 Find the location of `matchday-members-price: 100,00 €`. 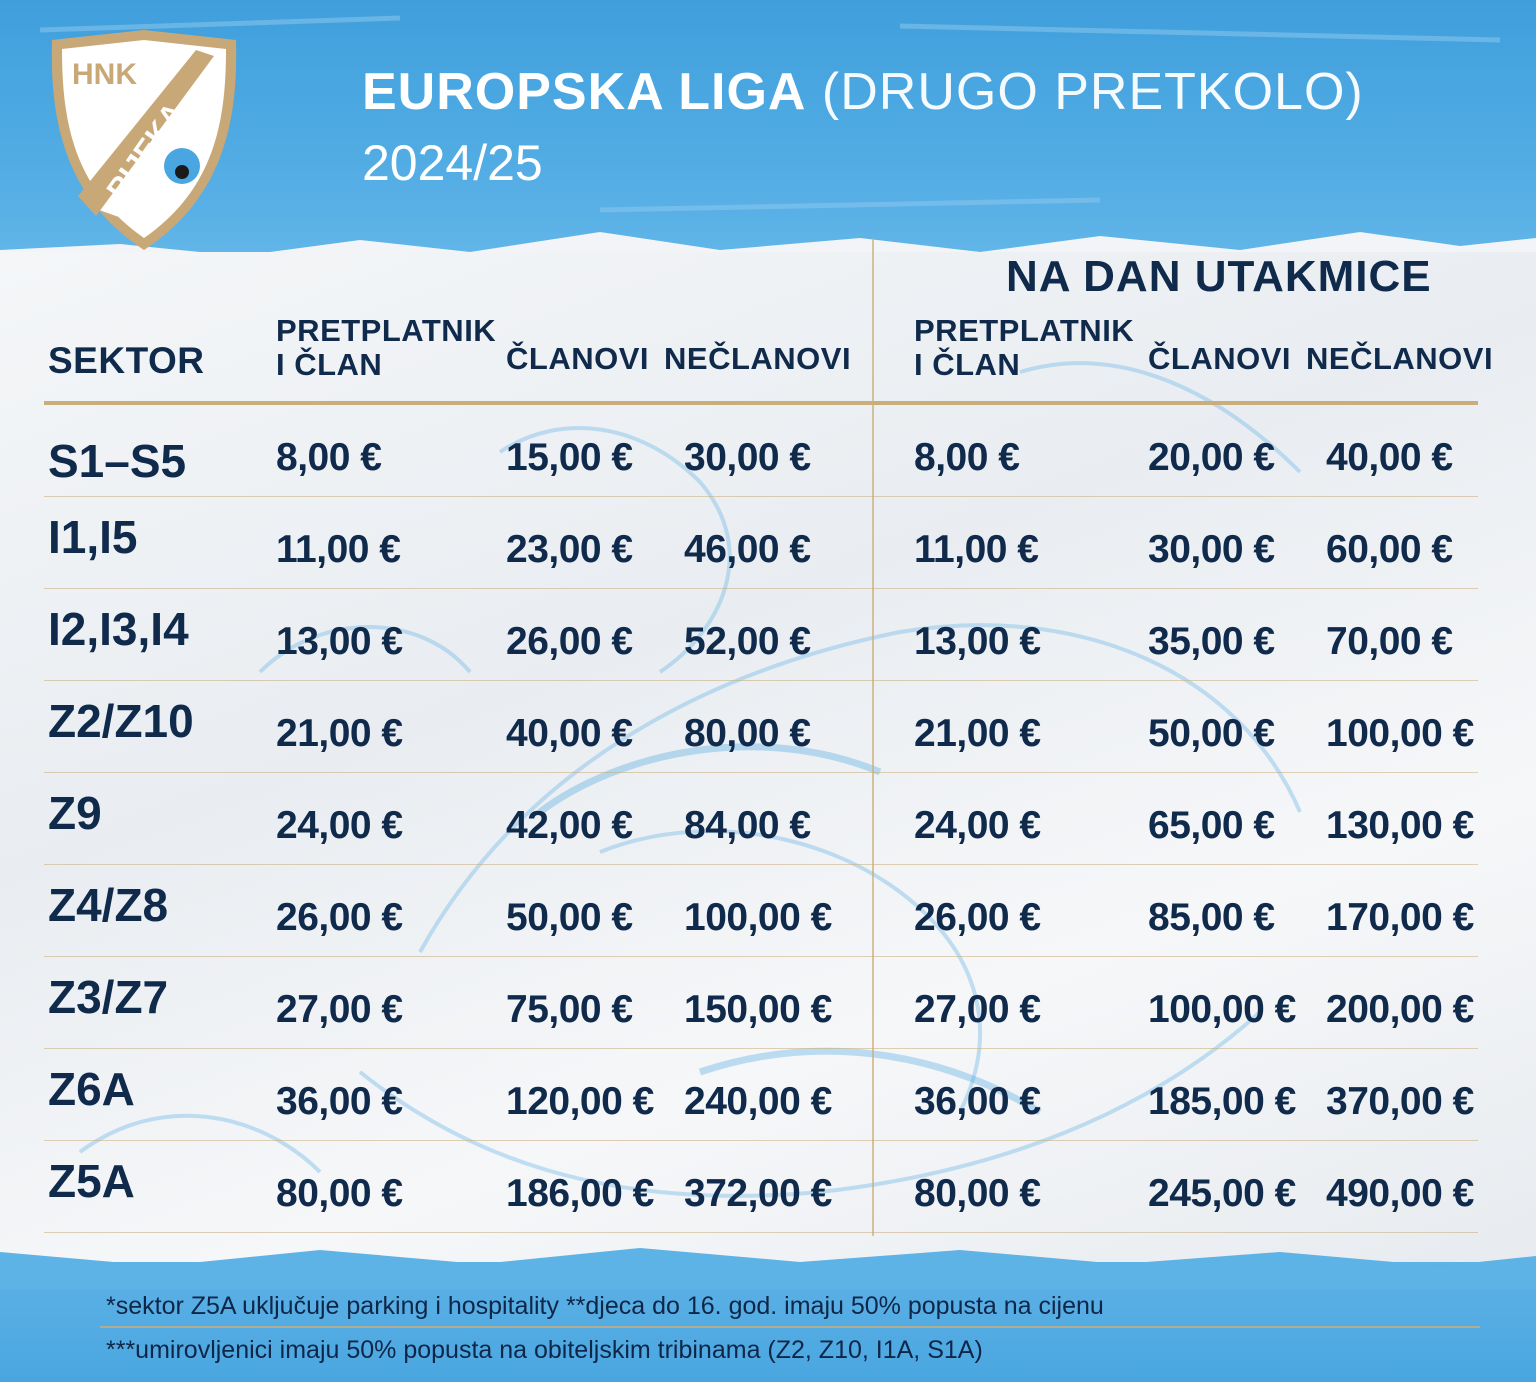

matchday-members-price: 100,00 € is located at coordinates (1222, 1009).